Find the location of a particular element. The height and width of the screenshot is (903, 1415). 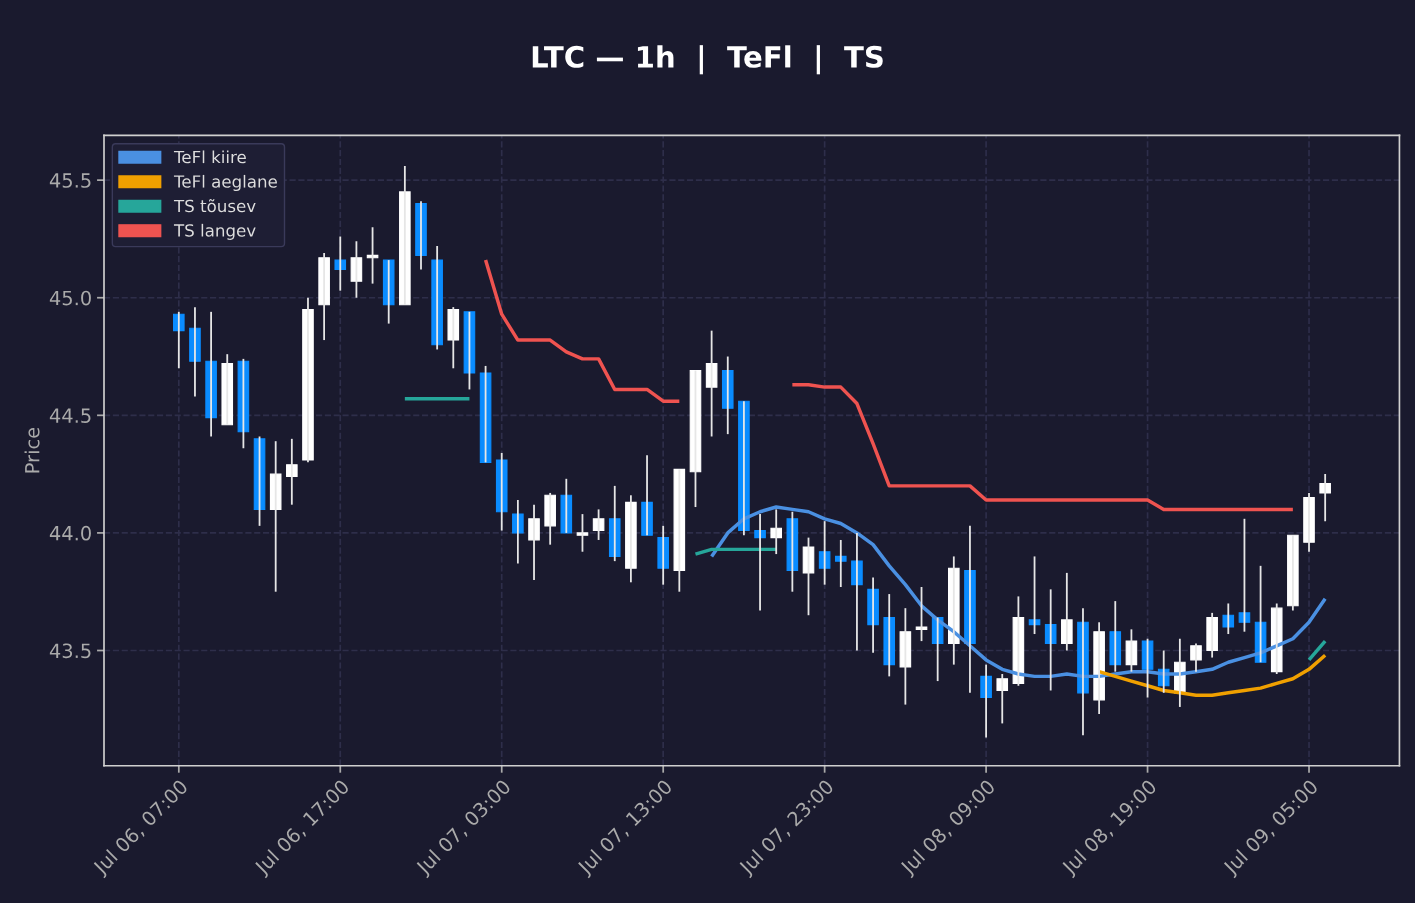

legend-label: TeFl kiire is located at coordinates (209, 157).